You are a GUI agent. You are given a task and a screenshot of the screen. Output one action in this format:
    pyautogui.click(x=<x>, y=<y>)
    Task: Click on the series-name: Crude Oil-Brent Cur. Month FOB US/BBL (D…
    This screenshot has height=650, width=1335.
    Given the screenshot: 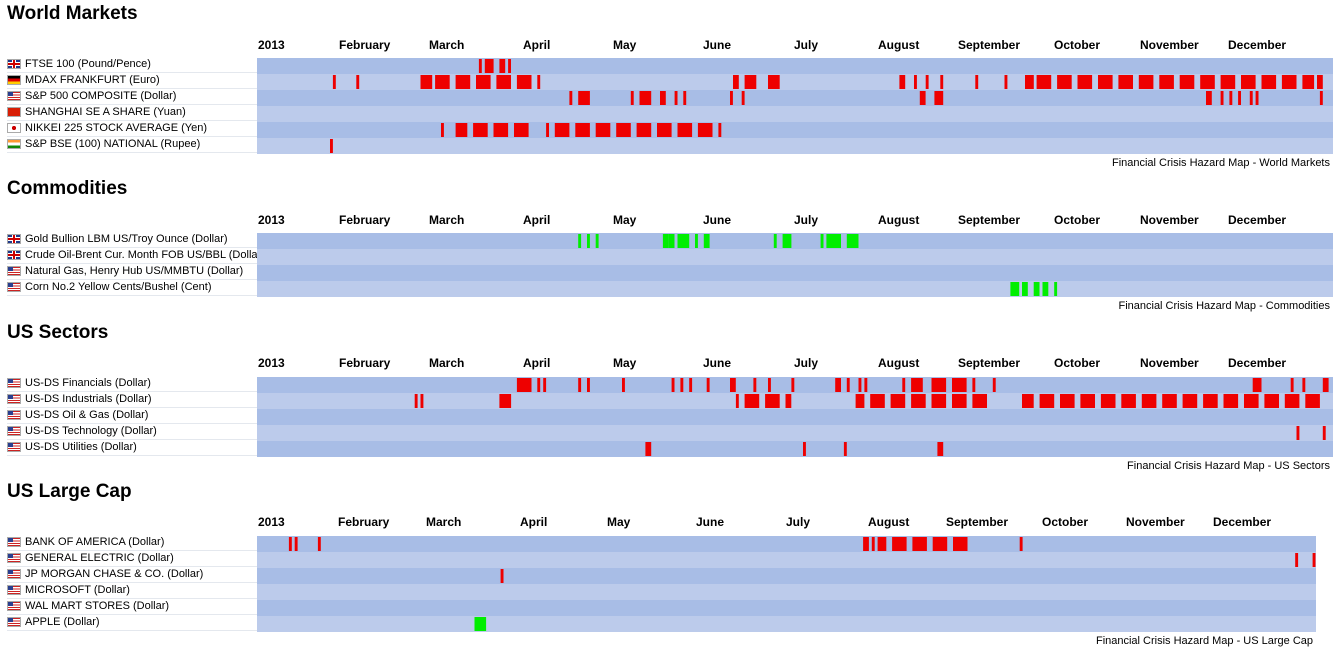 What is the action you would take?
    pyautogui.click(x=145, y=255)
    